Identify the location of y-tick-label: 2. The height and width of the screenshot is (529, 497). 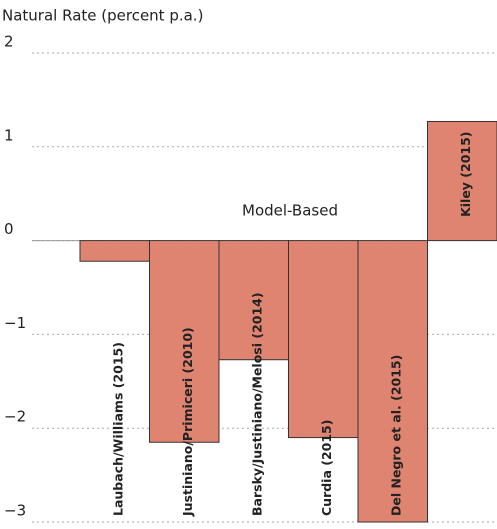
(9, 42).